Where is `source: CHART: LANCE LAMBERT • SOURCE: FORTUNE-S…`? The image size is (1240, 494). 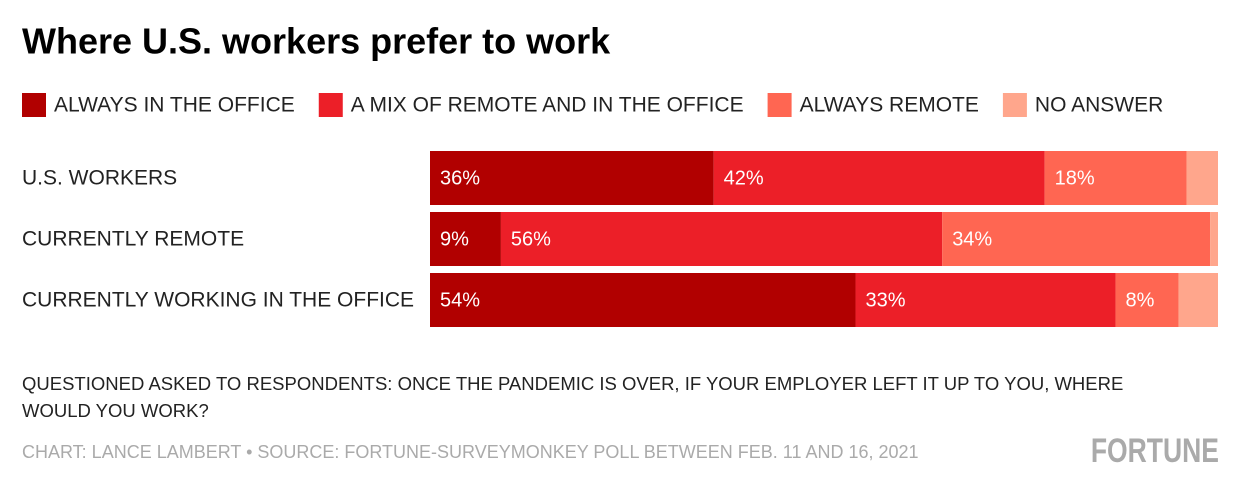 source: CHART: LANCE LAMBERT • SOURCE: FORTUNE-S… is located at coordinates (470, 452).